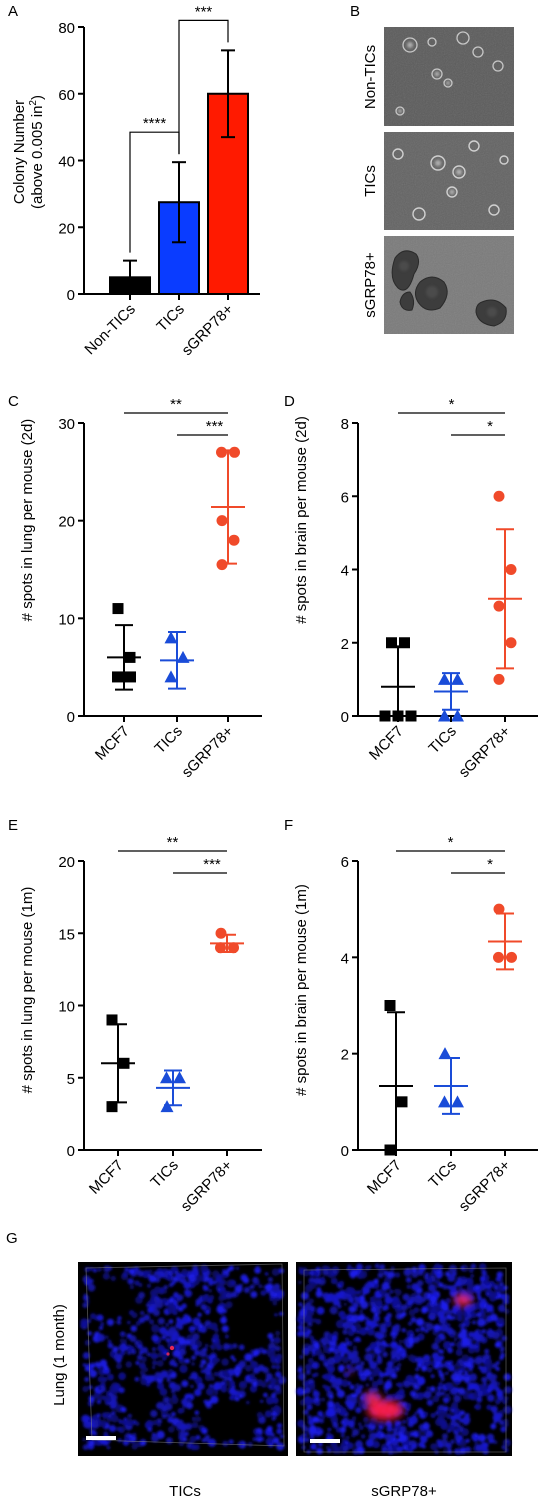  Describe the element at coordinates (101, 1438) in the screenshot. I see `scale-bar-left` at that location.